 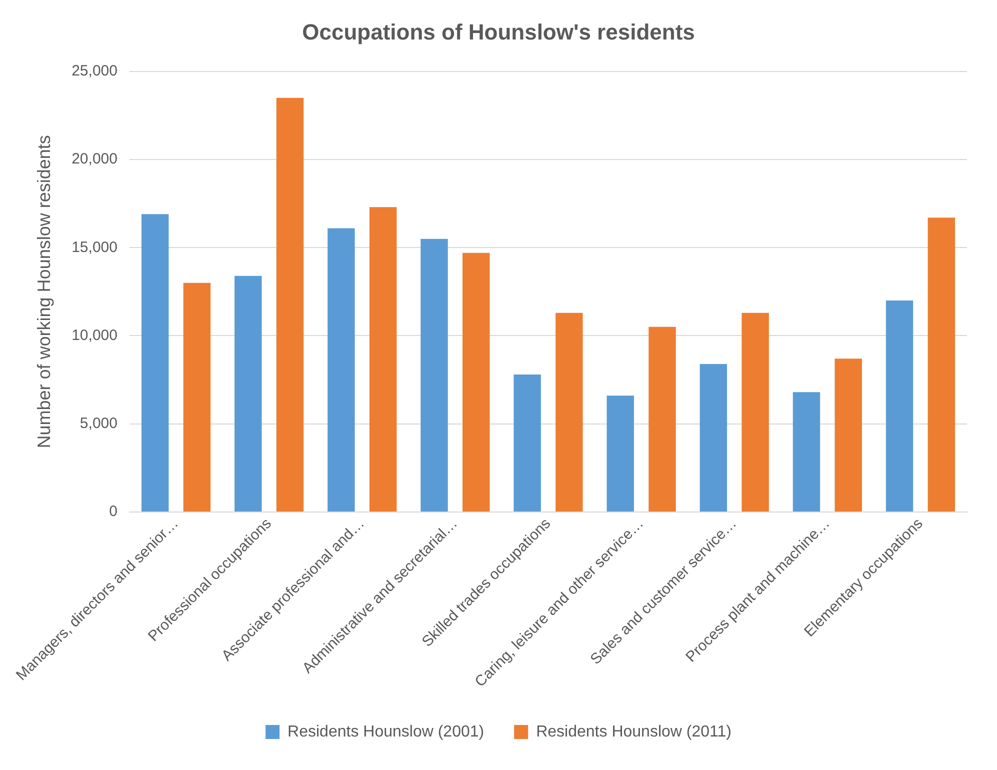 What do you see at coordinates (634, 731) in the screenshot?
I see `legend-label: Residents Hounslow (2011)` at bounding box center [634, 731].